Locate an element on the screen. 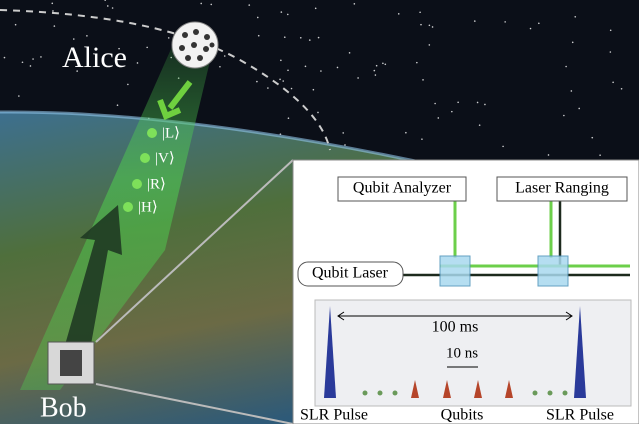 The height and width of the screenshot is (424, 639). bob-label: Bob is located at coordinates (63, 407).